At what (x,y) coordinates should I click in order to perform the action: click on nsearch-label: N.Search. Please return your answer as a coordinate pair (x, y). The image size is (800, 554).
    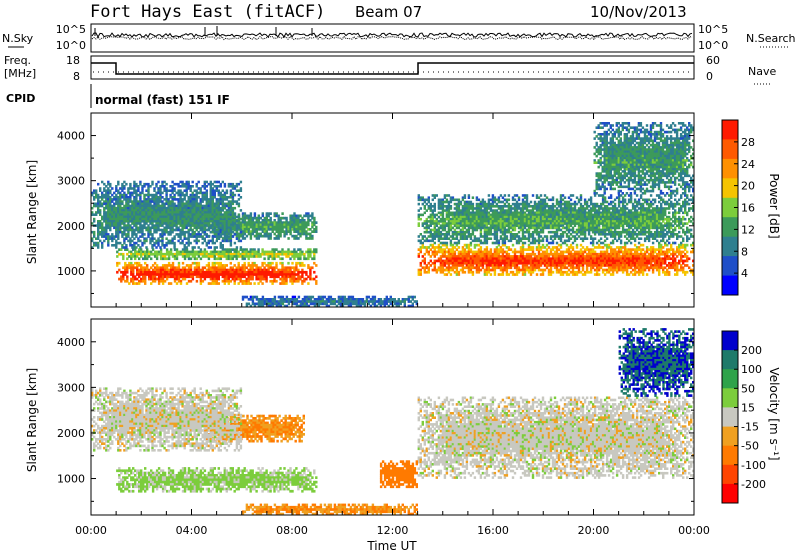
    Looking at the image, I should click on (771, 38).